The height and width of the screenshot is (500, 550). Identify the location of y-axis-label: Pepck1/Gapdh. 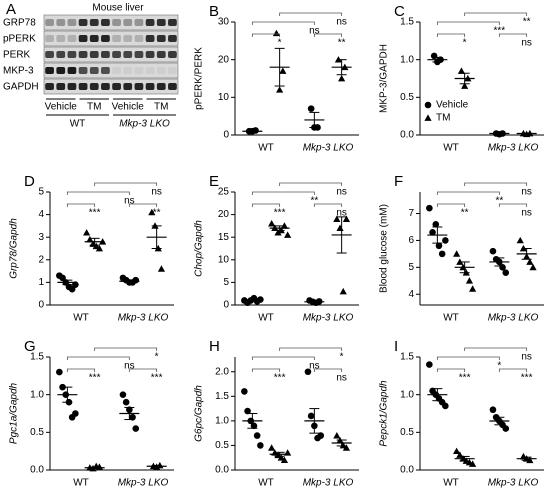
(384, 413).